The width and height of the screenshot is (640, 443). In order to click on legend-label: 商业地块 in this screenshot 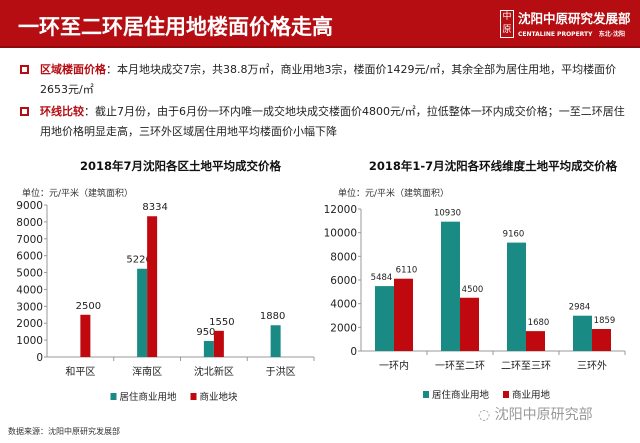, I will do `click(219, 397)`.